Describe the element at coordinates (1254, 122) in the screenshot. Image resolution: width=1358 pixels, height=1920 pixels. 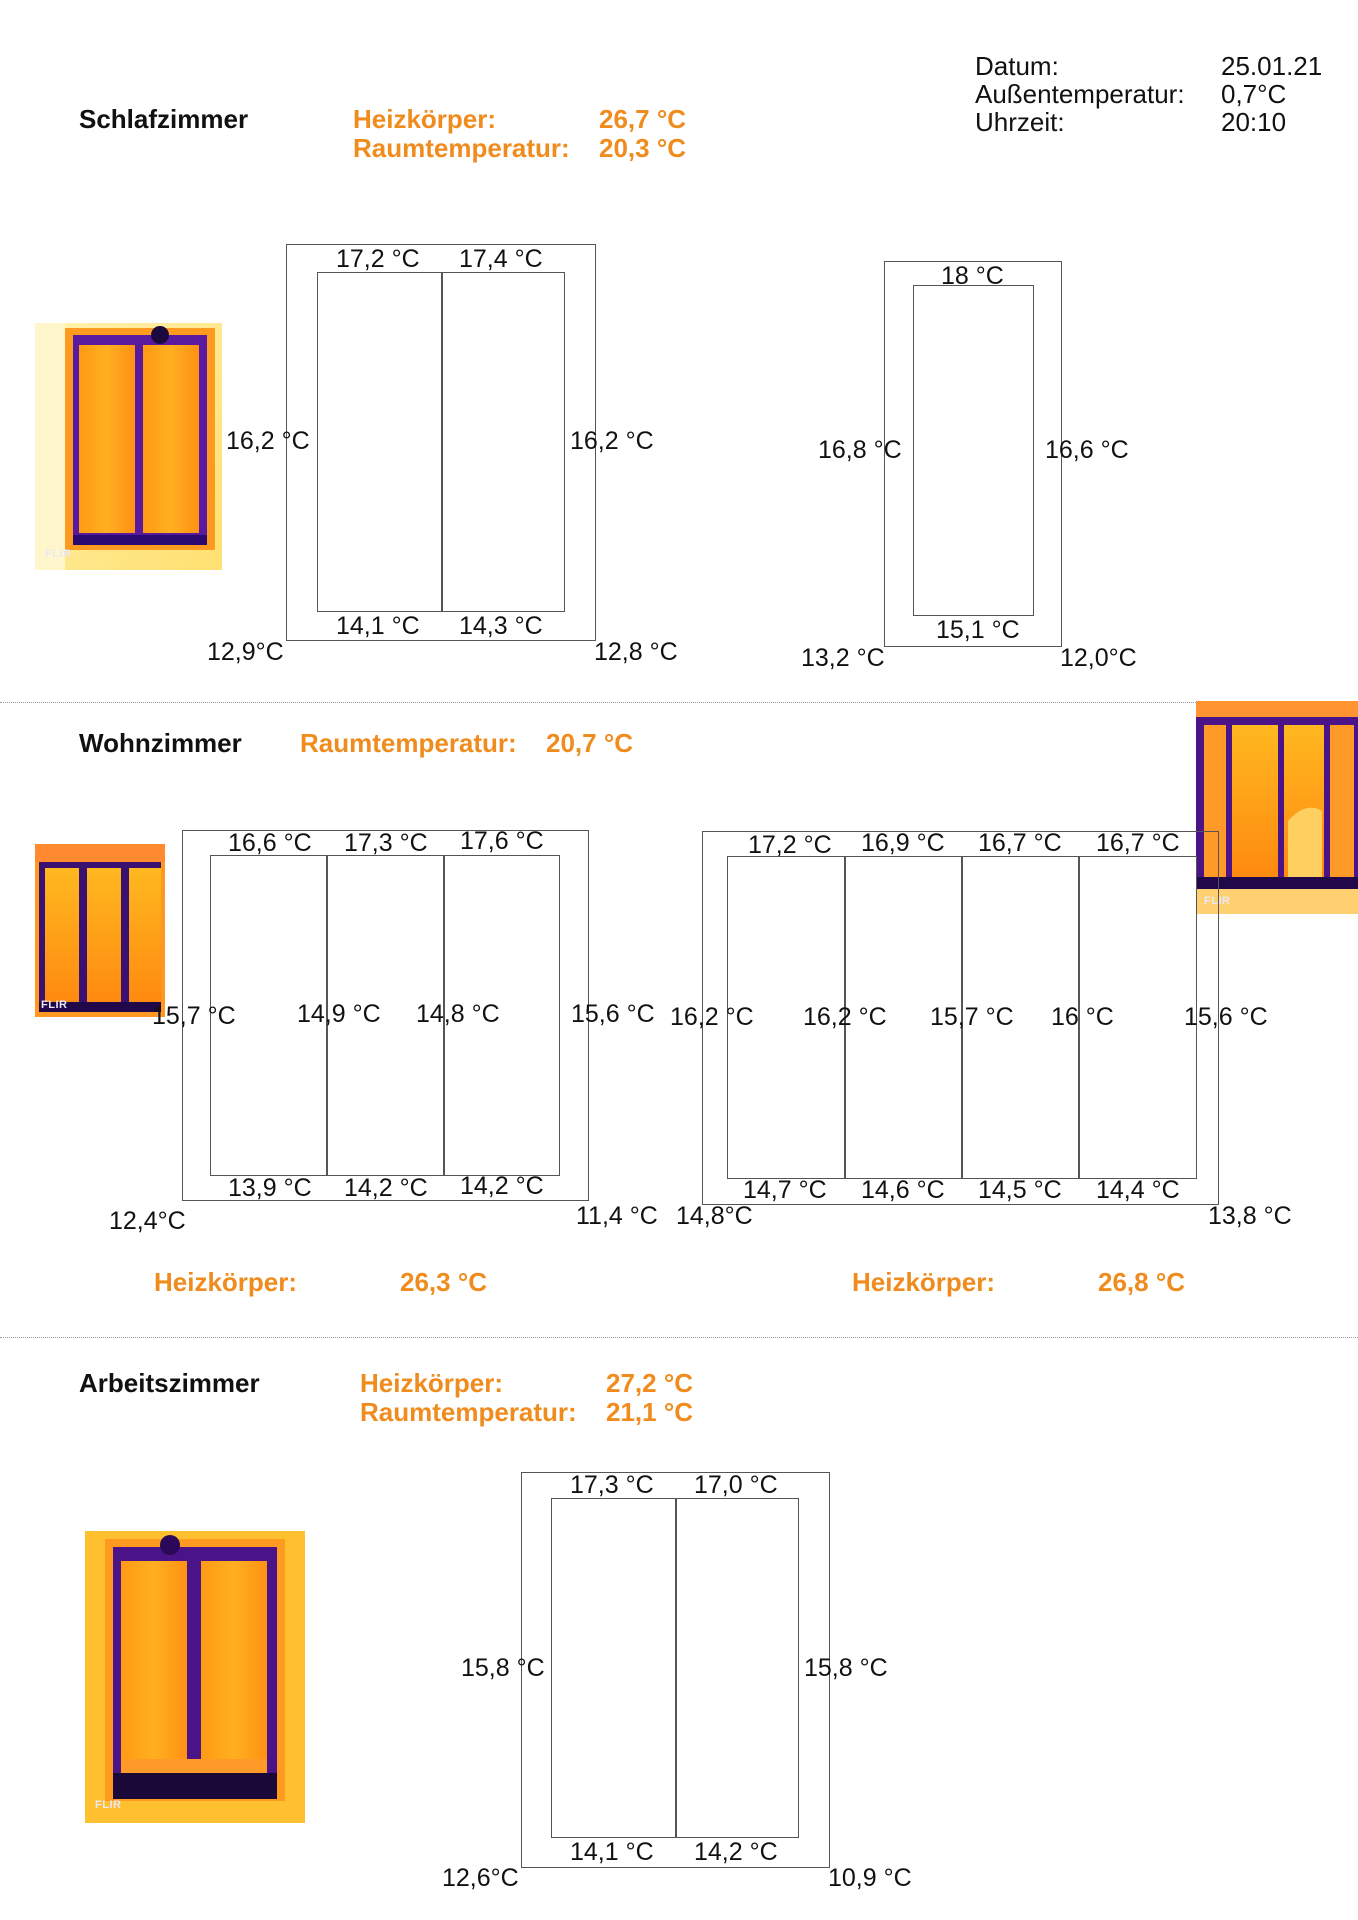
I see `time-value: 20:10` at that location.